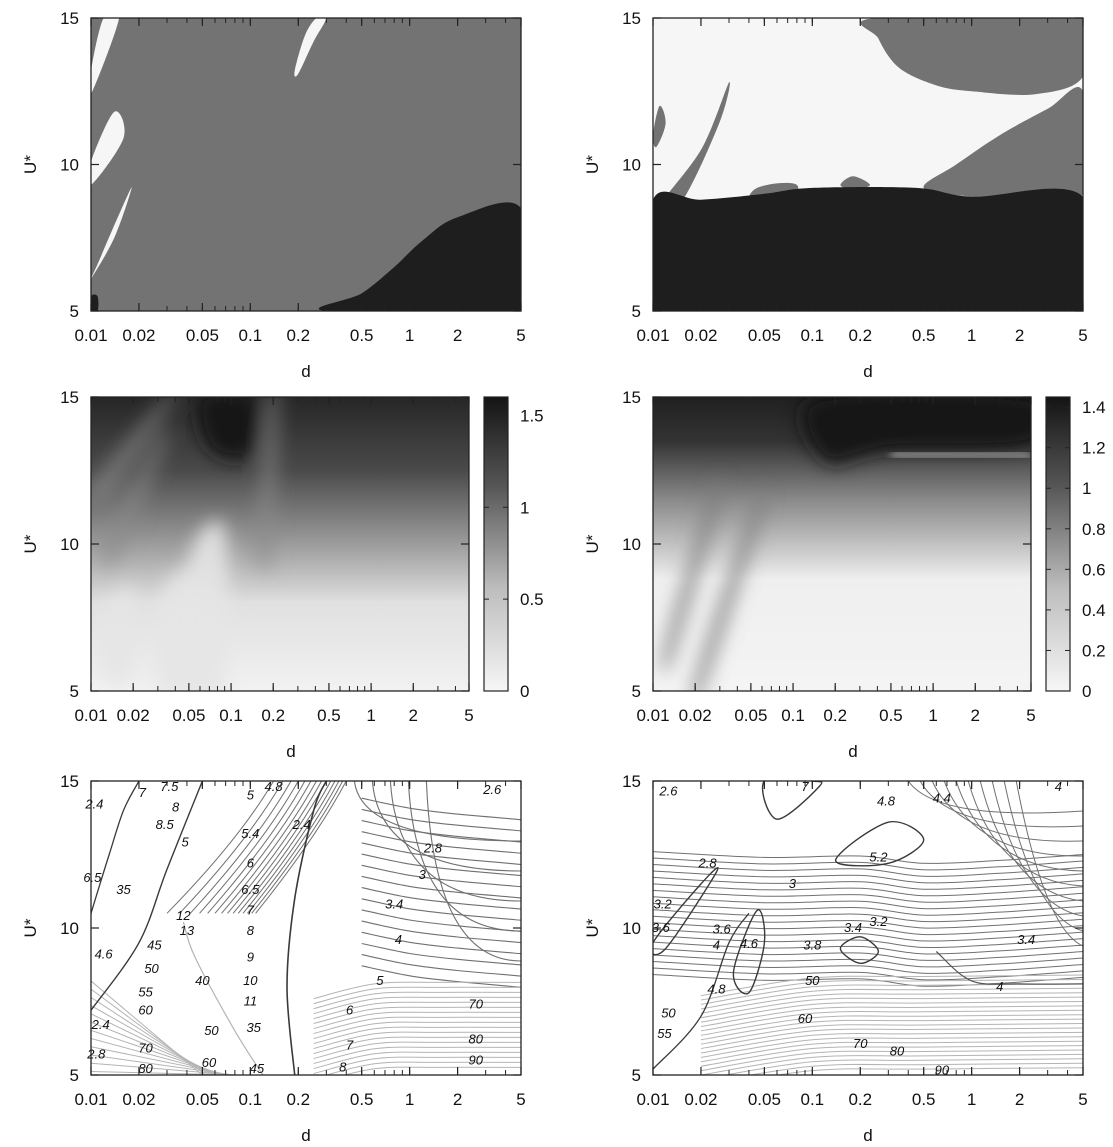  Describe the element at coordinates (96, 1053) in the screenshot. I see `contour-value-label: 2.8` at that location.